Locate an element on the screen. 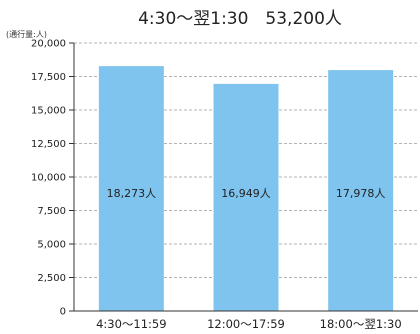 The image size is (420, 334). y-tick-label: 20,000 is located at coordinates (48, 44).